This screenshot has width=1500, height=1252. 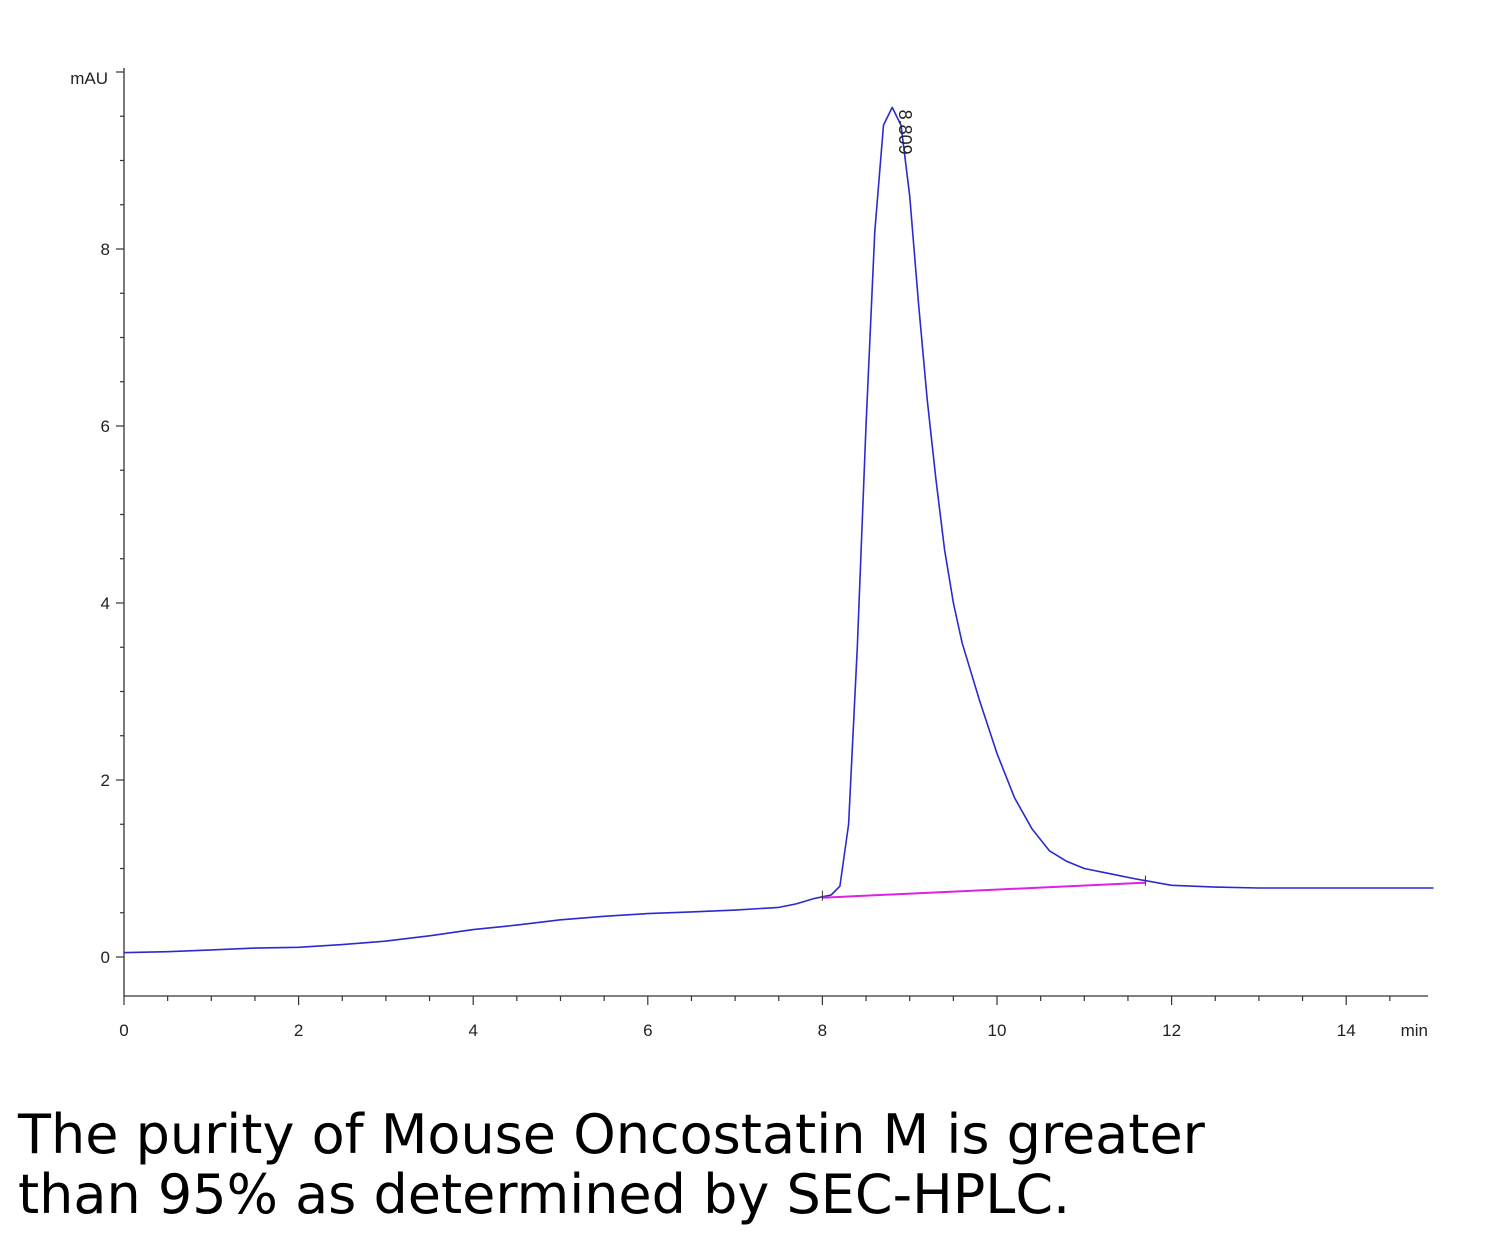 I want to click on peak-label: 8.809, so click(x=905, y=132).